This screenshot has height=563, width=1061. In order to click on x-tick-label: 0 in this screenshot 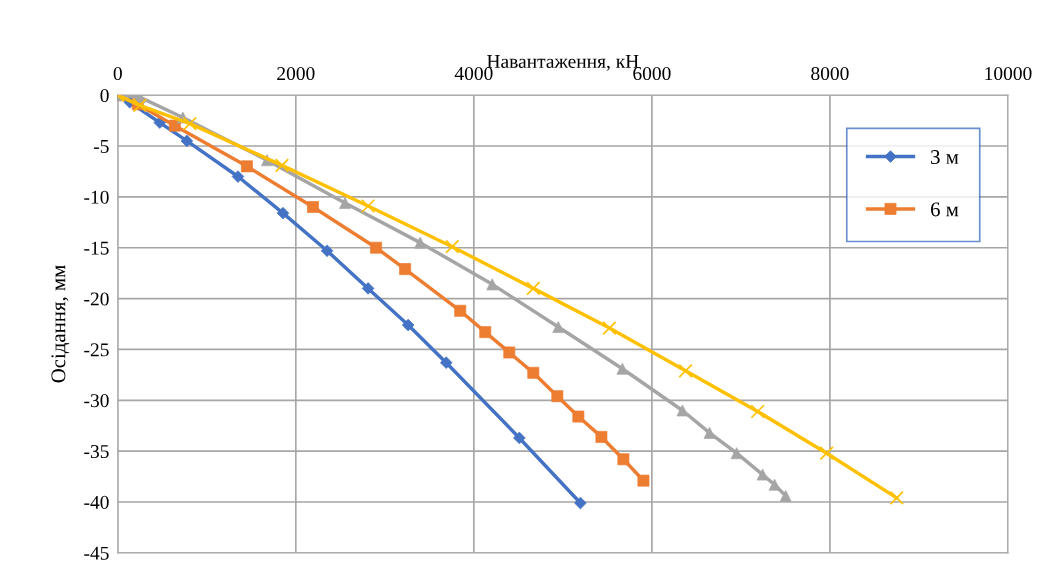, I will do `click(117, 73)`.